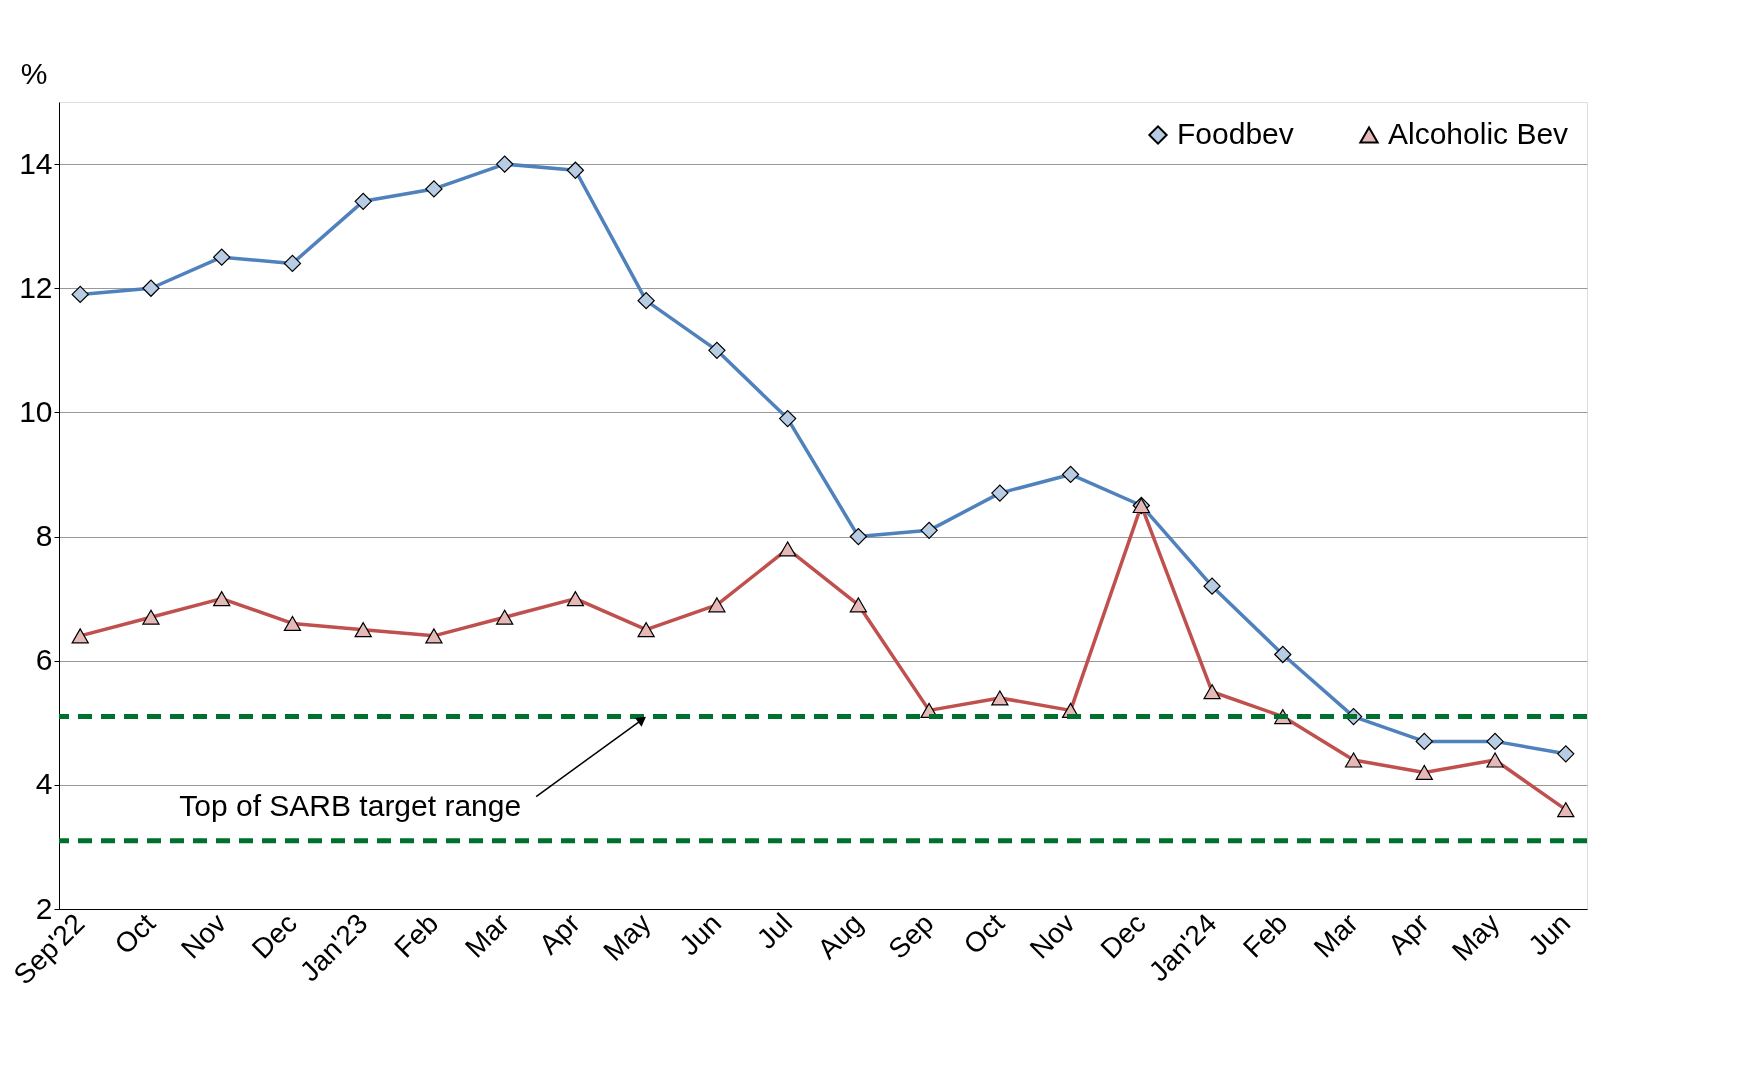 Image resolution: width=1754 pixels, height=1077 pixels. Describe the element at coordinates (44, 660) in the screenshot. I see `y-tick-label: 6` at that location.